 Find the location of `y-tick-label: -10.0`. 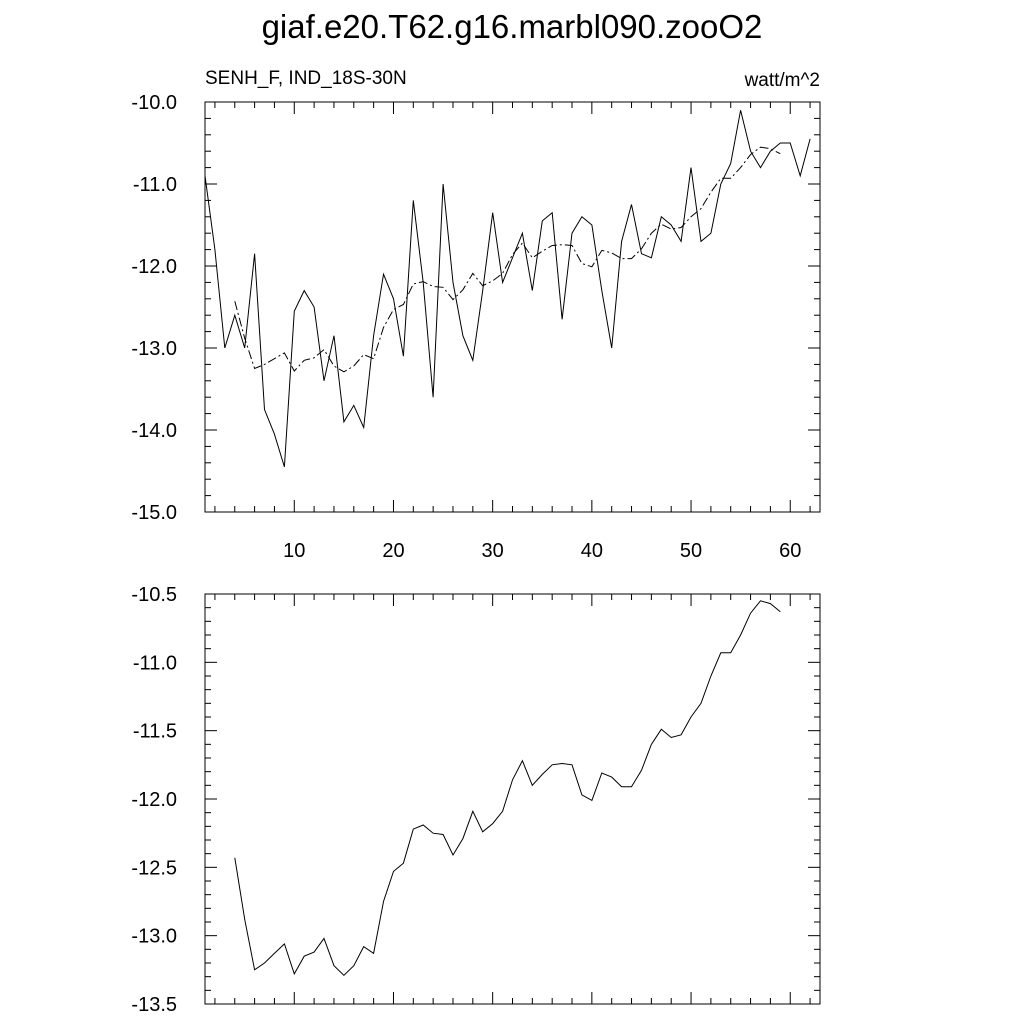

y-tick-label: -10.0 is located at coordinates (154, 103).